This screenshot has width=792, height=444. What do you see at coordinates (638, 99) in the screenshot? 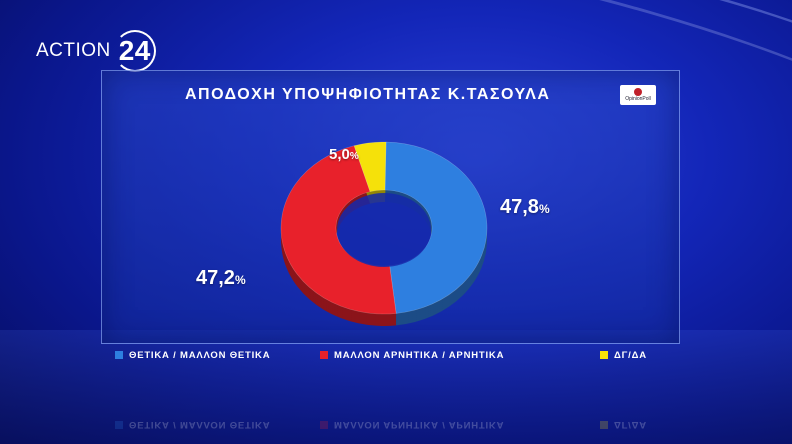
I see `poll-source-label: OpinionPoll` at bounding box center [638, 99].